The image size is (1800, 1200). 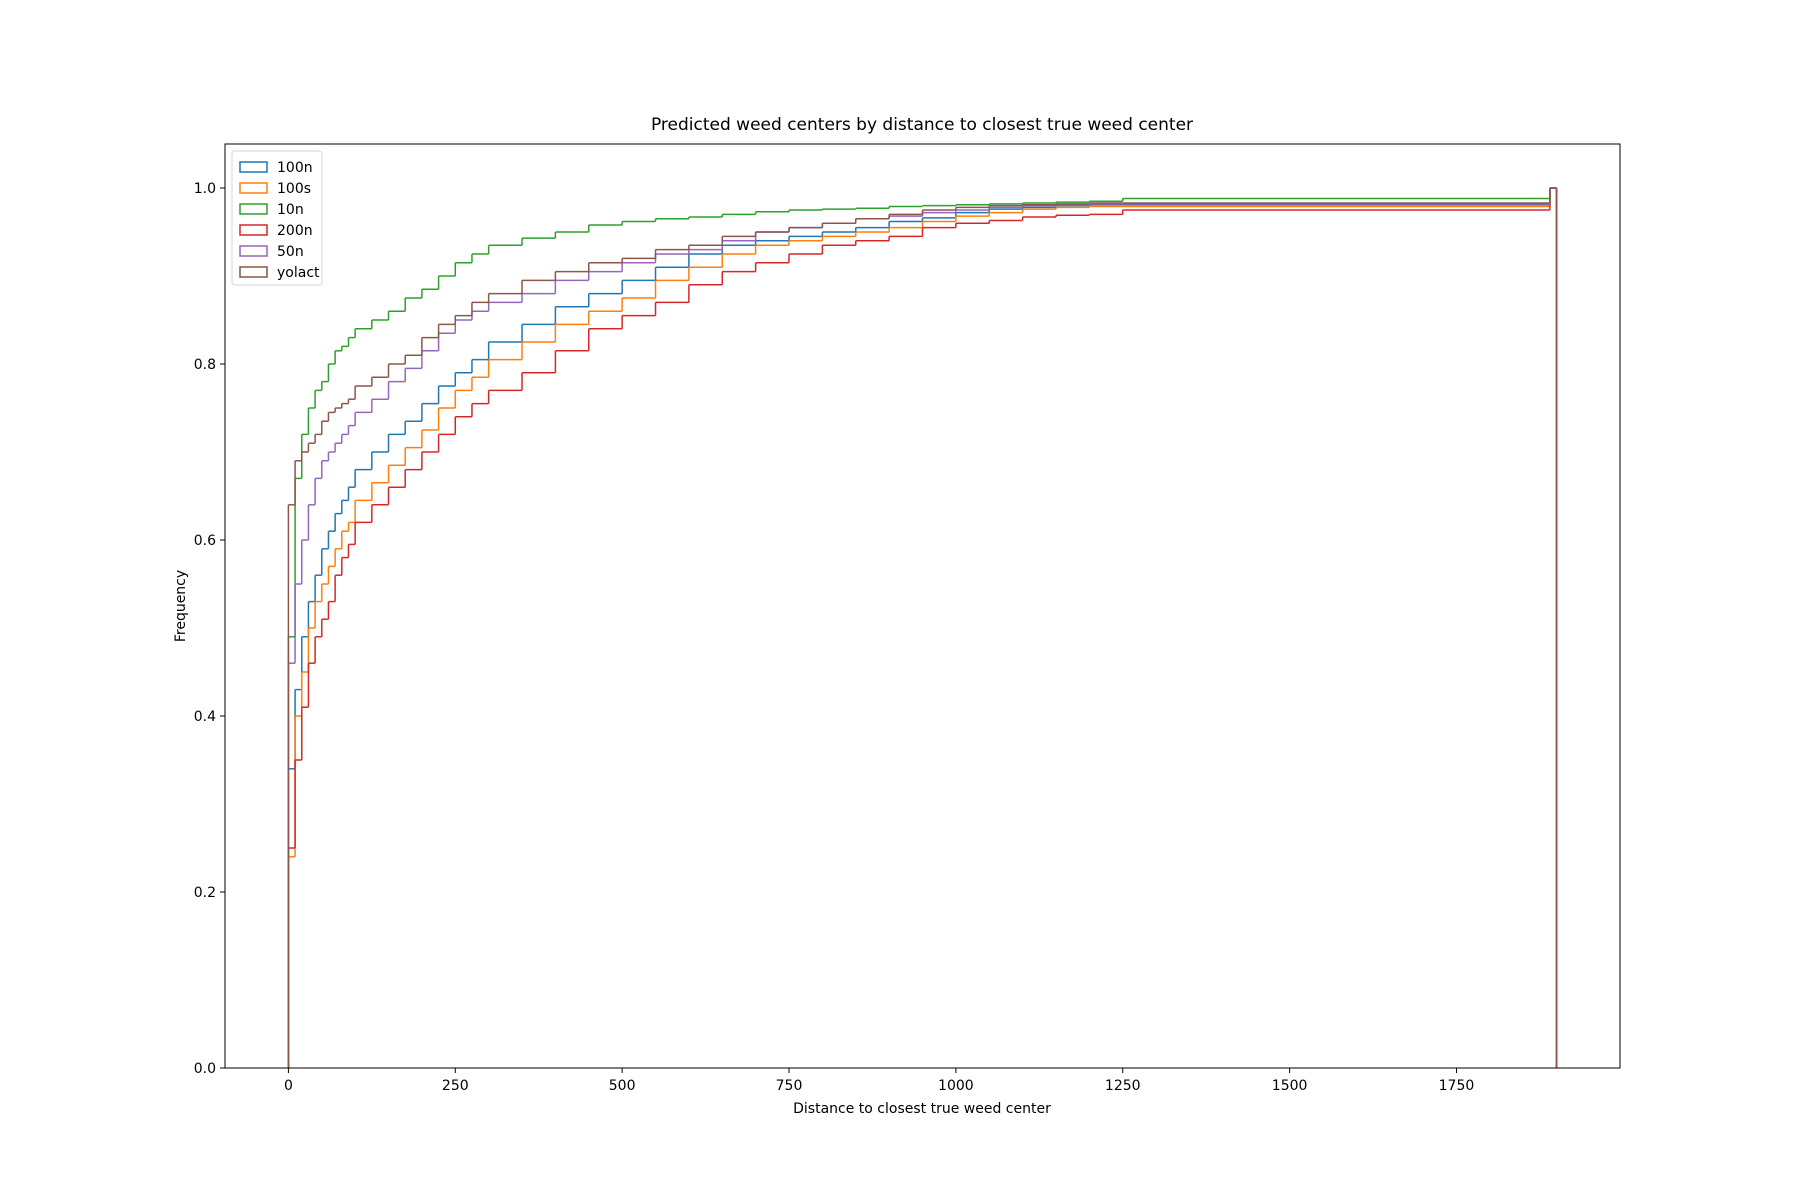 What do you see at coordinates (1123, 1086) in the screenshot?
I see `x-tick-label: 1250` at bounding box center [1123, 1086].